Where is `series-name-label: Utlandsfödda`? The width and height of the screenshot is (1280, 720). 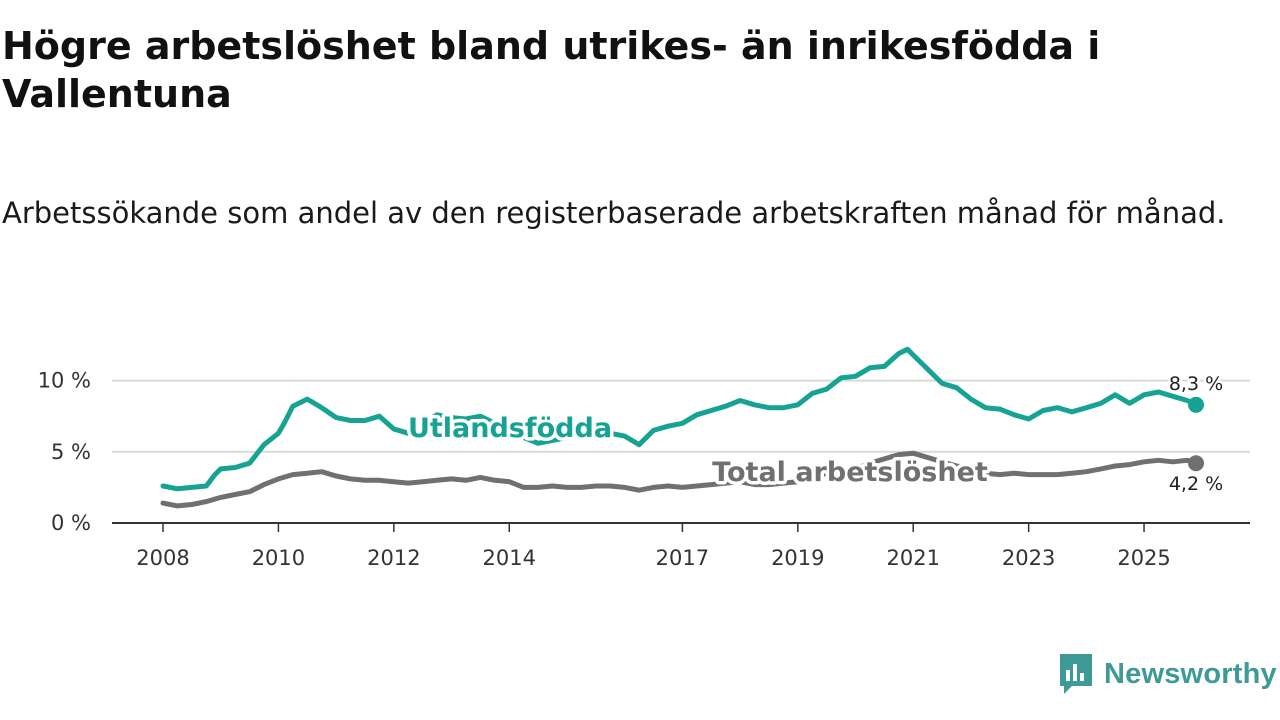
series-name-label: Utlandsfödda is located at coordinates (510, 428).